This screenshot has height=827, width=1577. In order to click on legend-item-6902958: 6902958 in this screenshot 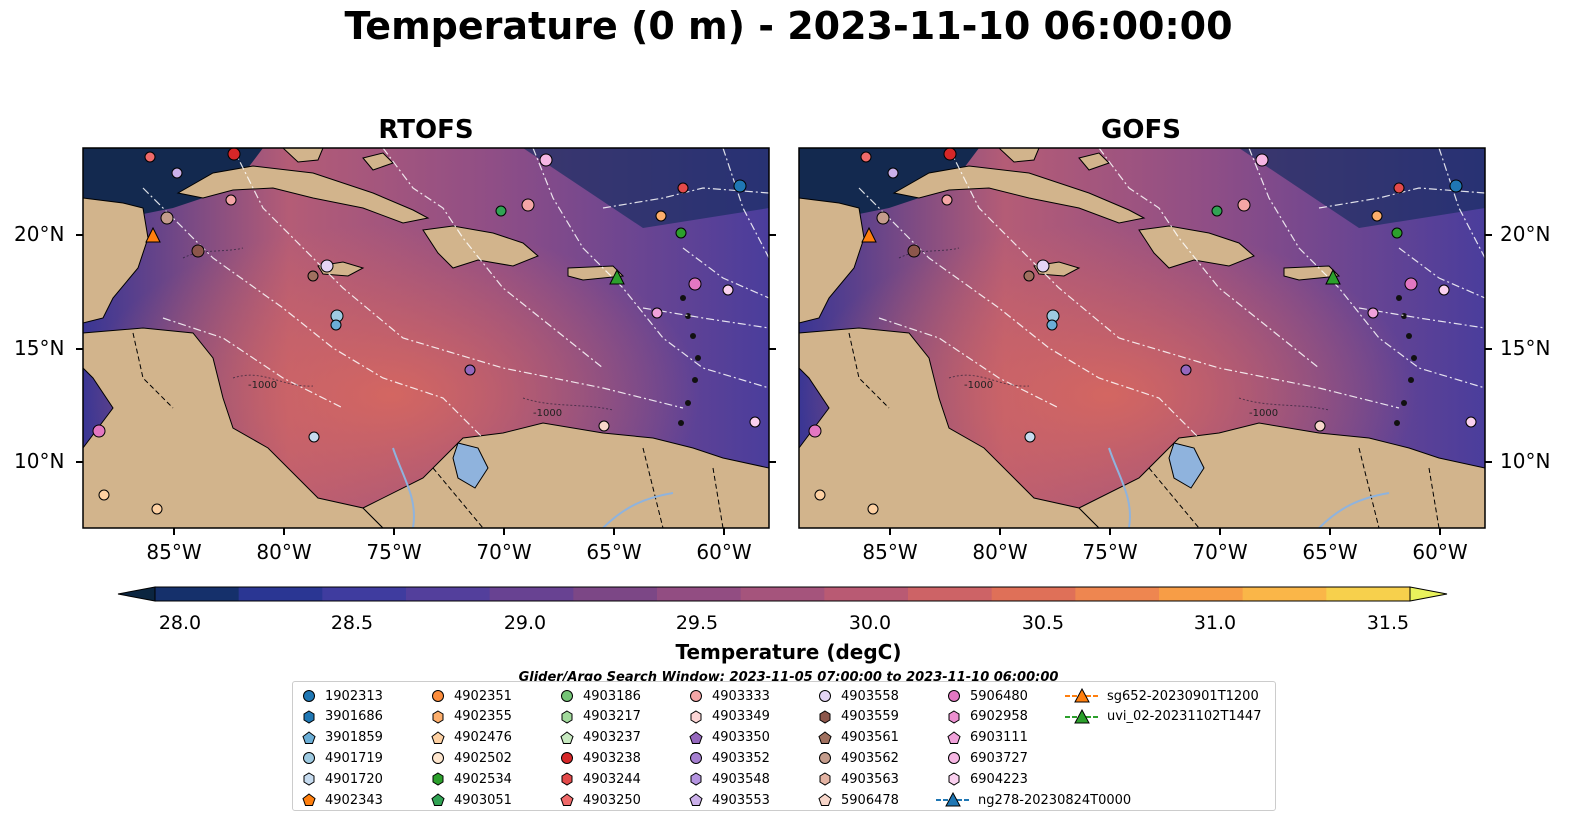, I will do `click(987, 717)`.